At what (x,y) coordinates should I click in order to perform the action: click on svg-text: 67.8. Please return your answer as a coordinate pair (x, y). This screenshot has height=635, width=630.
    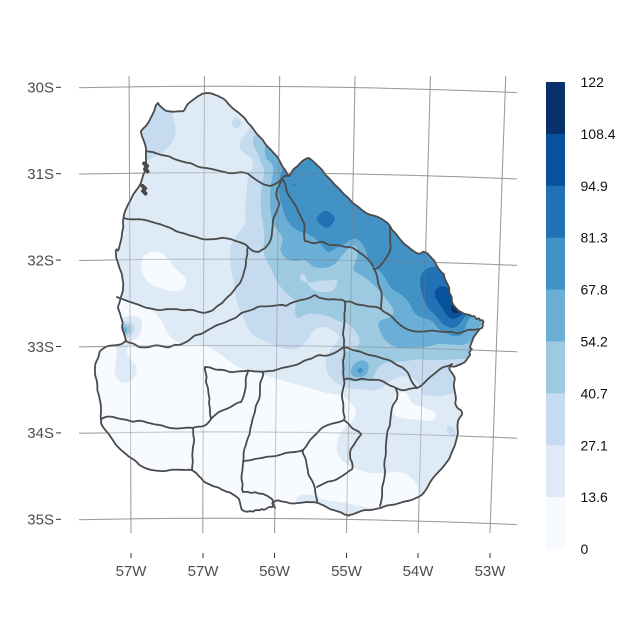
    Looking at the image, I should click on (594, 290).